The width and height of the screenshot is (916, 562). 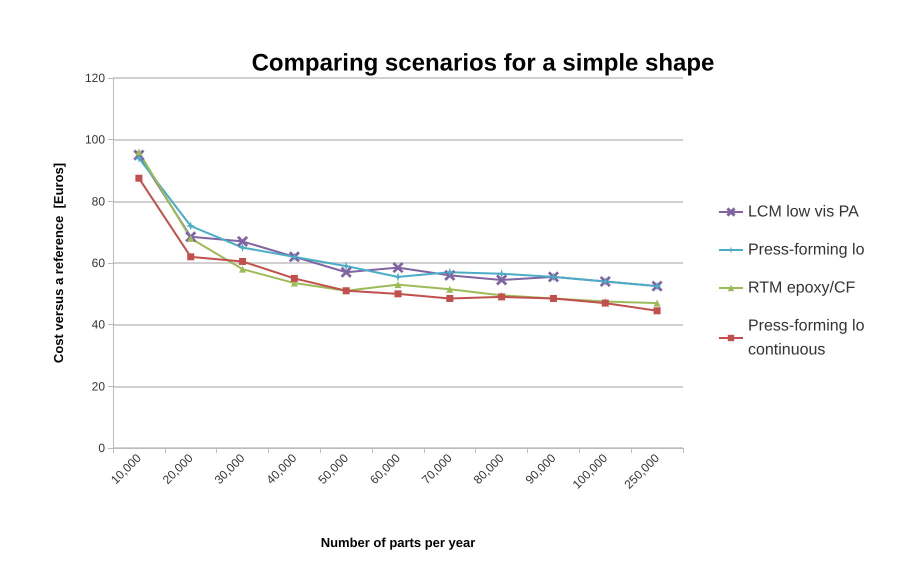 I want to click on x-axis-title: Number of parts per year, so click(x=398, y=542).